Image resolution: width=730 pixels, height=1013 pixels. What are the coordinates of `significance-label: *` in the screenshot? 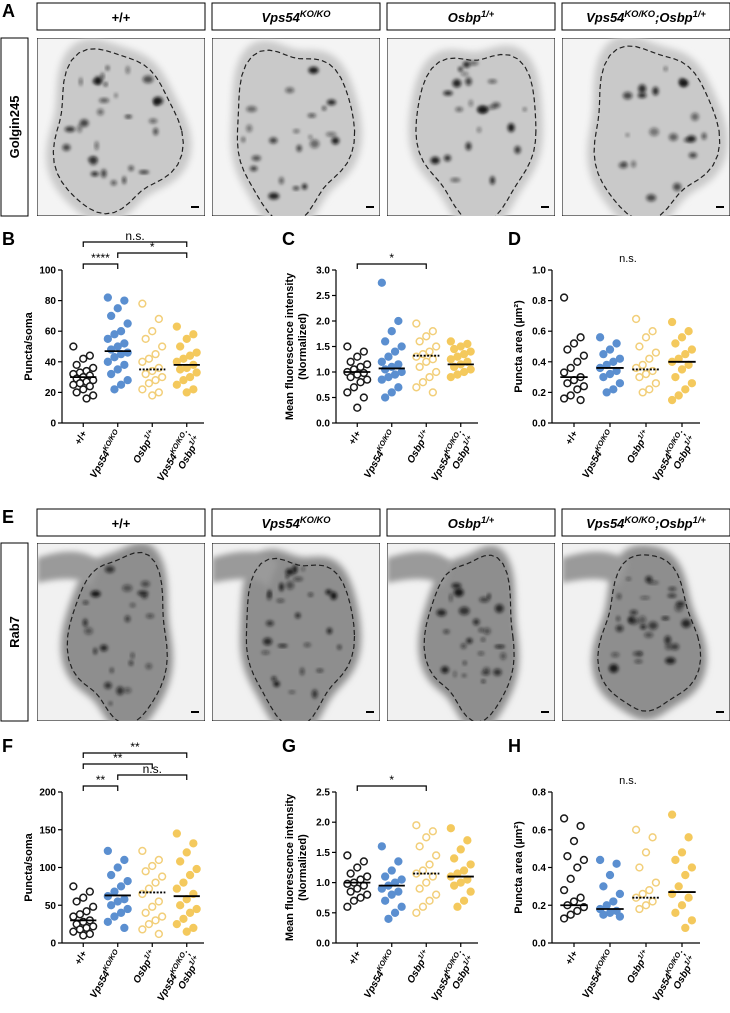 It's located at (391, 780).